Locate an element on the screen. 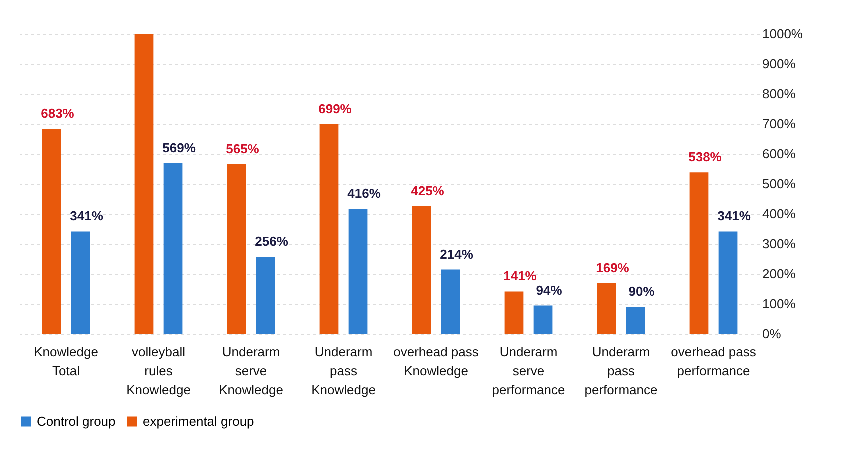 The image size is (861, 463). y-tick-label: 800% is located at coordinates (779, 94).